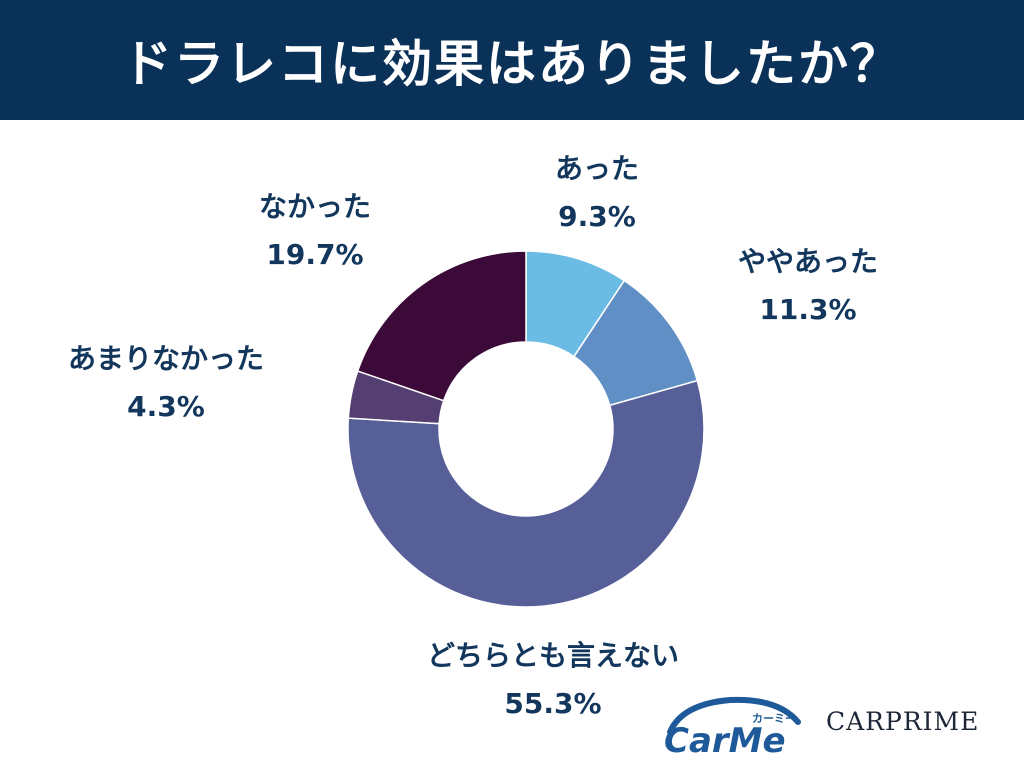  Describe the element at coordinates (808, 286) in the screenshot. I see `slice-label-yaya-atta: ややあった 11.3%` at that location.